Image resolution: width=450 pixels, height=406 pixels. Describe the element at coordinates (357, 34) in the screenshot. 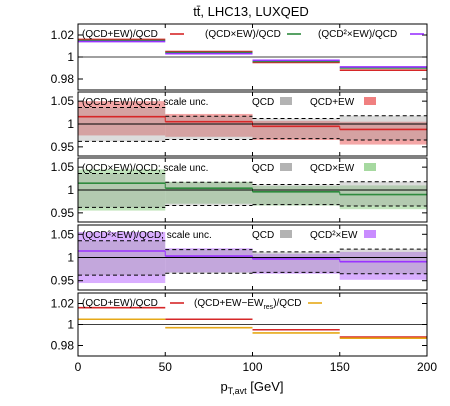

I see `legend-label: (QCD²×EW)/QCD` at that location.